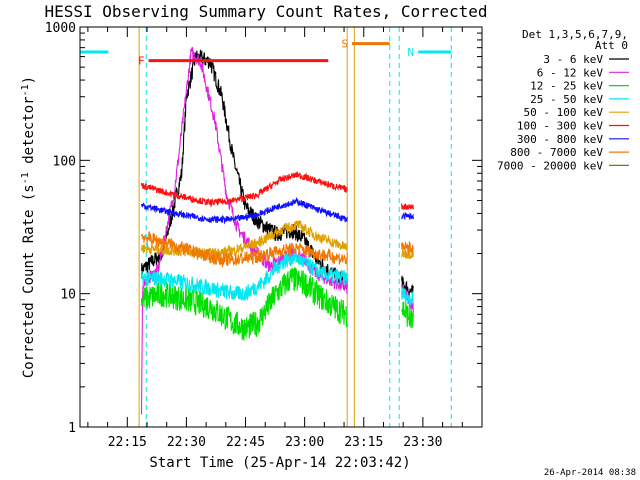 The height and width of the screenshot is (480, 640). Describe the element at coordinates (68, 295) in the screenshot. I see `y-tick-label: 10` at that location.